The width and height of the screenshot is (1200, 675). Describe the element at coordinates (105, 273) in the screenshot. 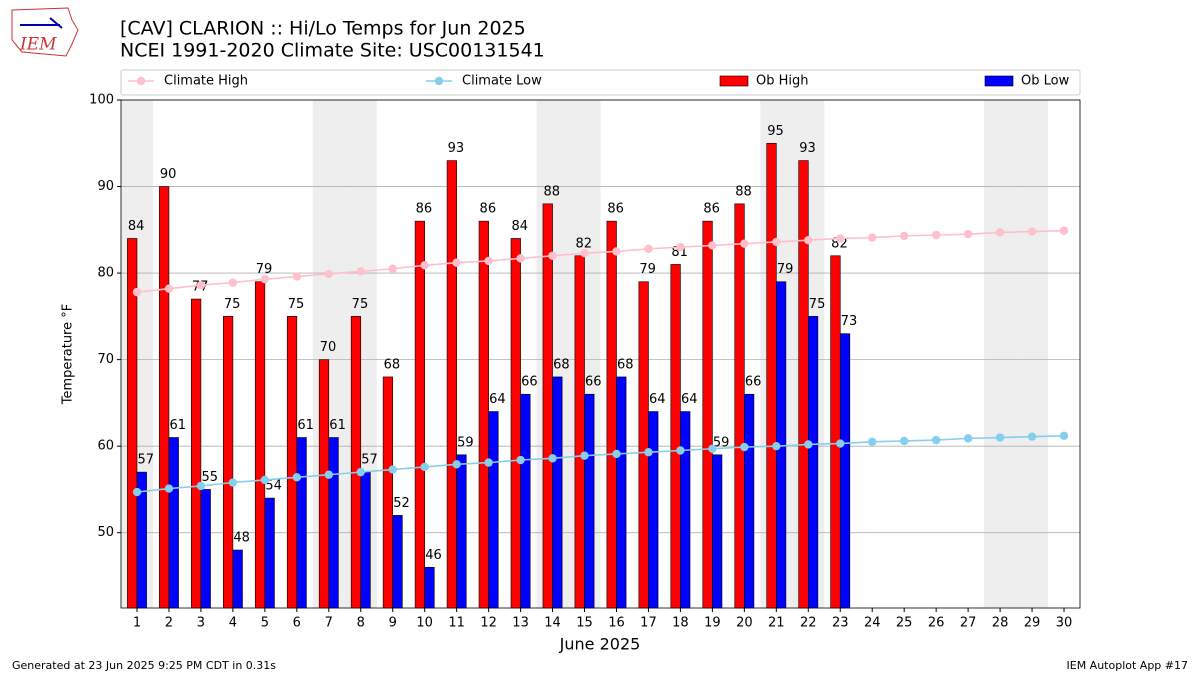

I see `y-tick-label: 80` at that location.